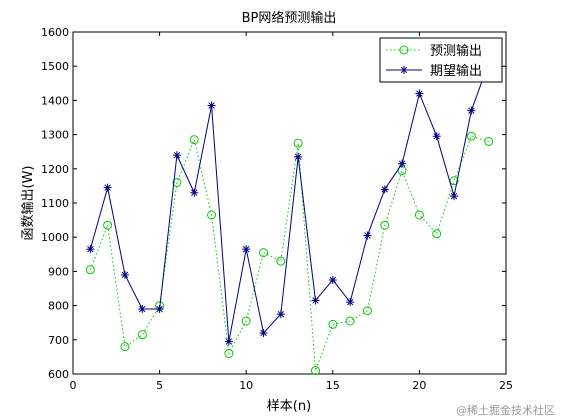  Describe the element at coordinates (441, 60) in the screenshot. I see `legend-box` at that location.